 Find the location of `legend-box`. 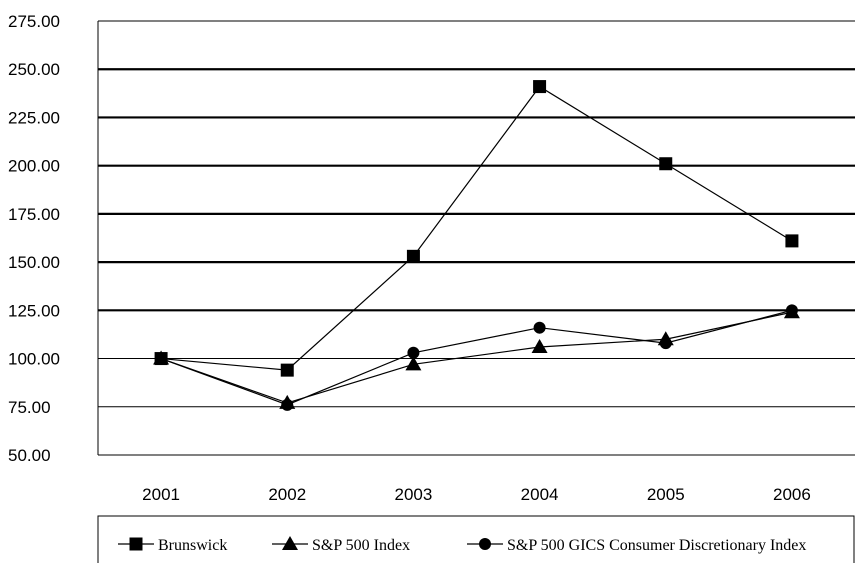

legend-box is located at coordinates (476, 539).